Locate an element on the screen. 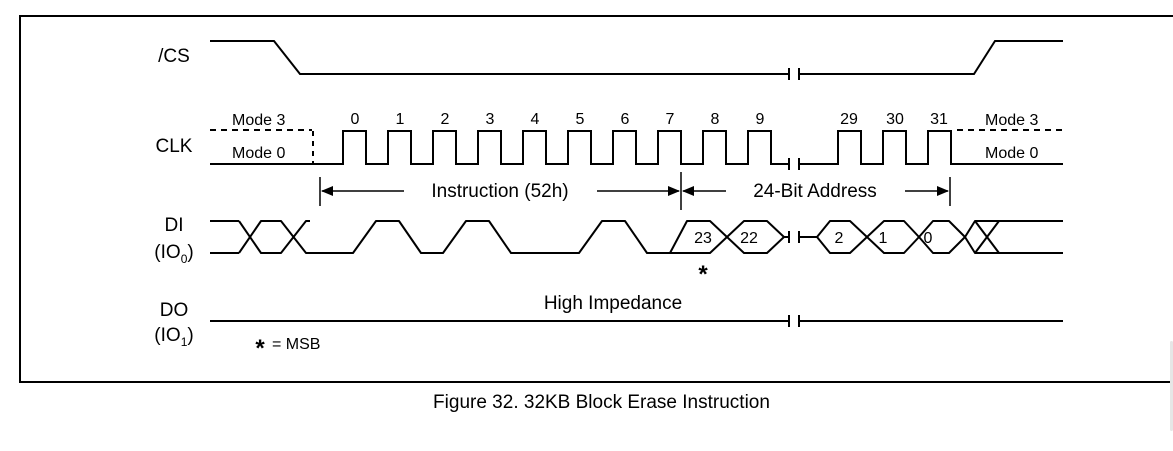 The height and width of the screenshot is (451, 1173). clock-number: 8 is located at coordinates (715, 119).